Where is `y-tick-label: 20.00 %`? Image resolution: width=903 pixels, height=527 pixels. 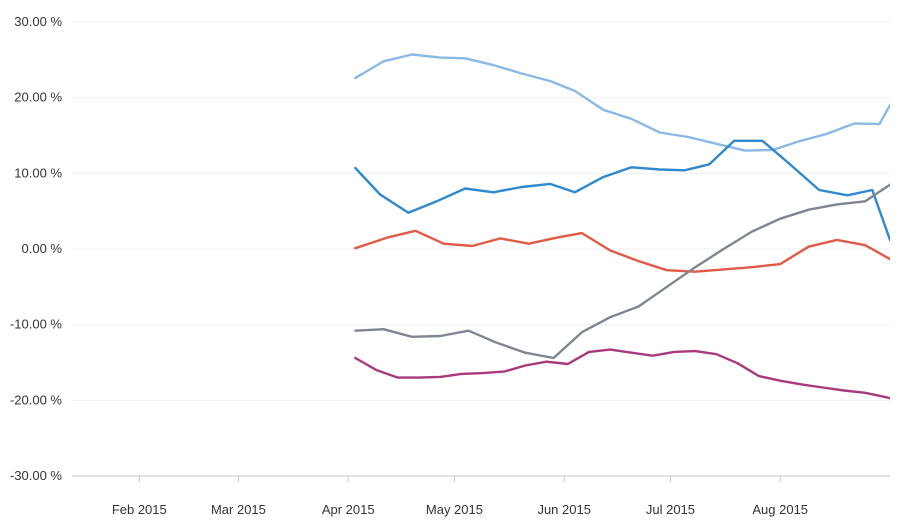
y-tick-label: 20.00 % is located at coordinates (38, 97).